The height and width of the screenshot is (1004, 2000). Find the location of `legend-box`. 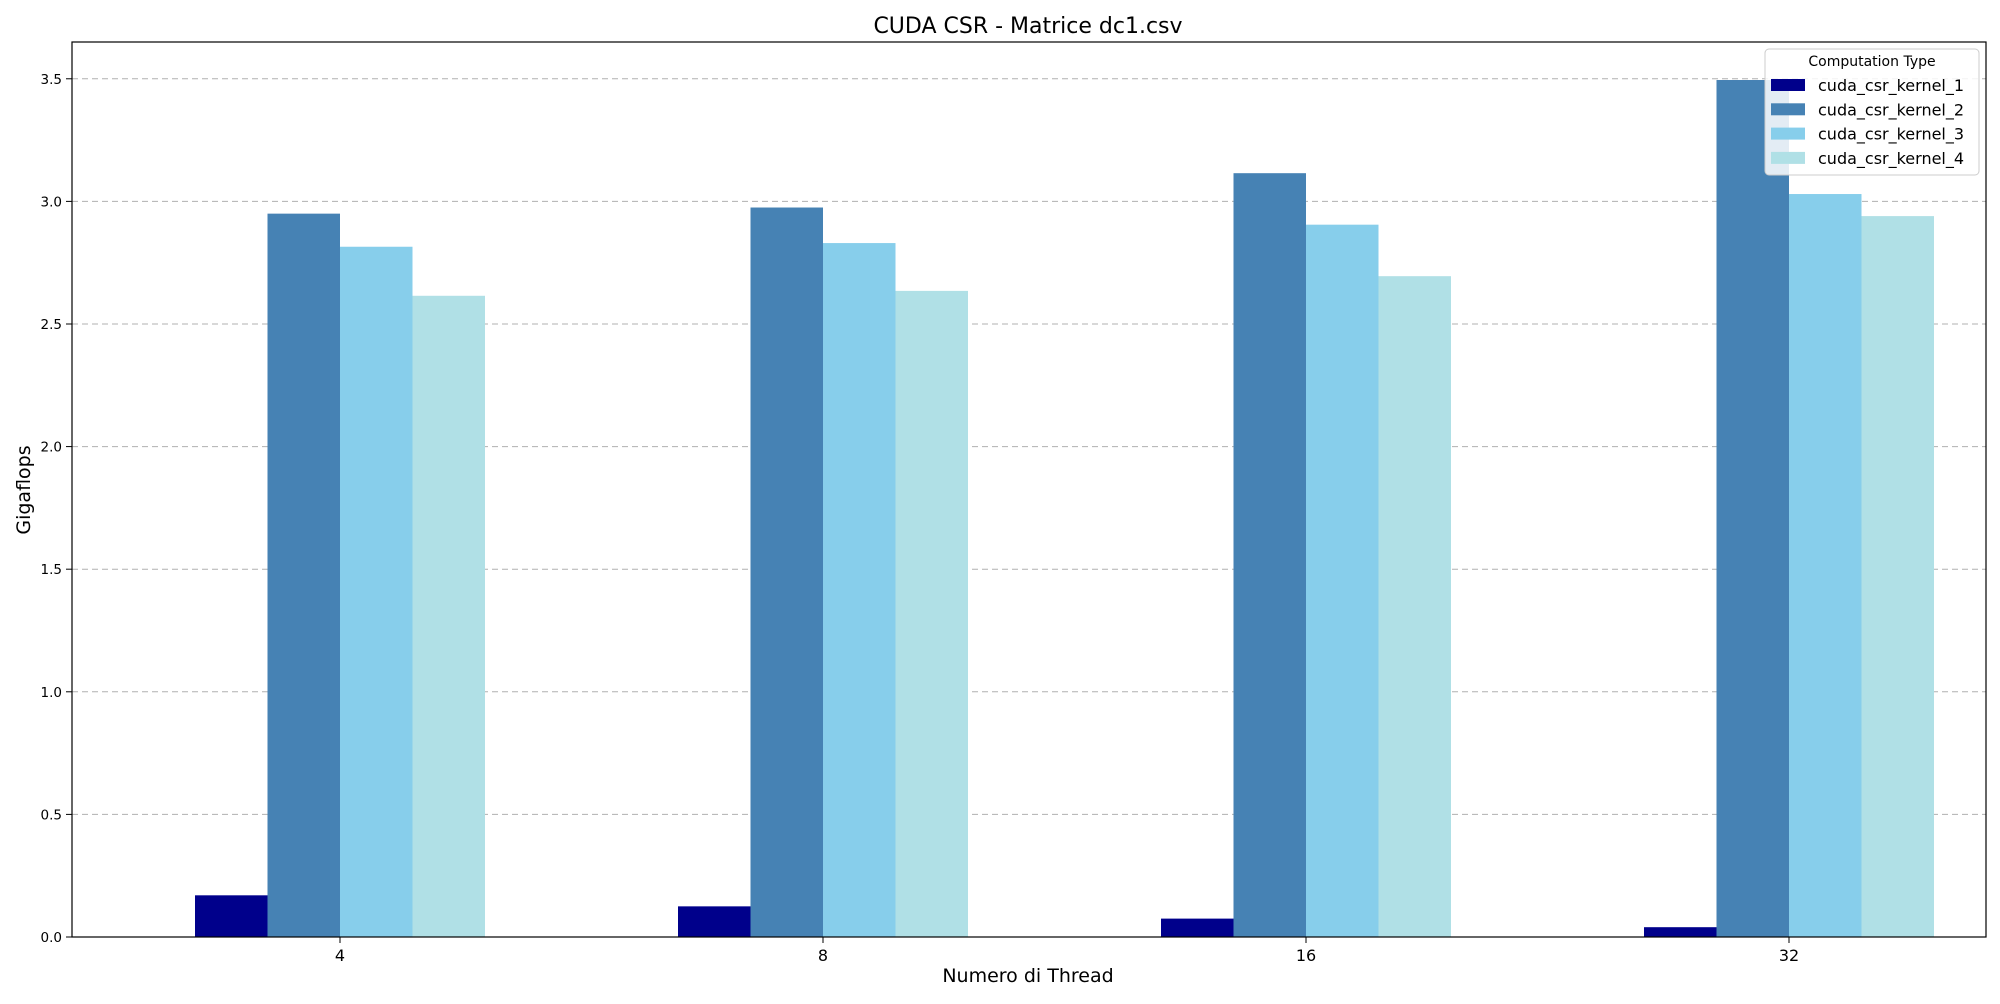

legend-box is located at coordinates (1872, 112).